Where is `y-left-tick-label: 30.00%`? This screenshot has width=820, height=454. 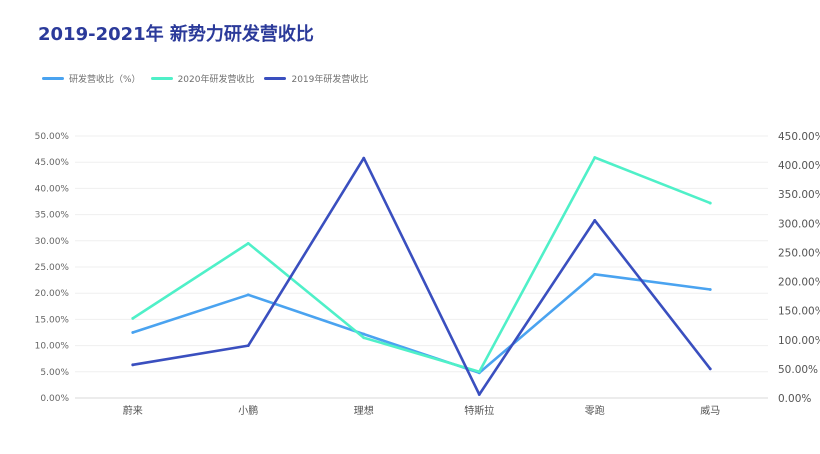
y-left-tick-label: 30.00% is located at coordinates (52, 242).